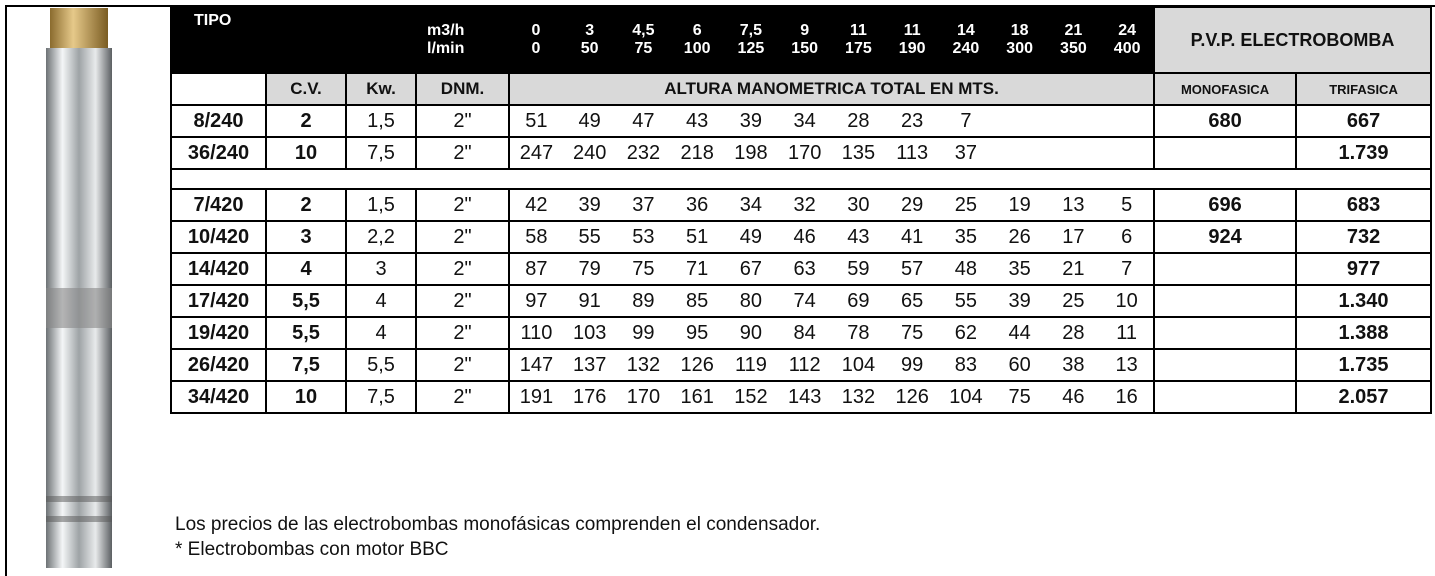 This screenshot has width=1435, height=576. I want to click on header-flow: 18 300, so click(1019, 40).